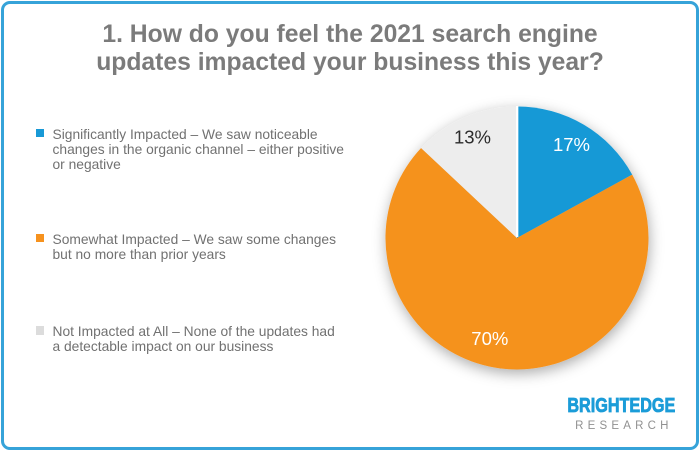  I want to click on svg-text: 17%, so click(571, 144).